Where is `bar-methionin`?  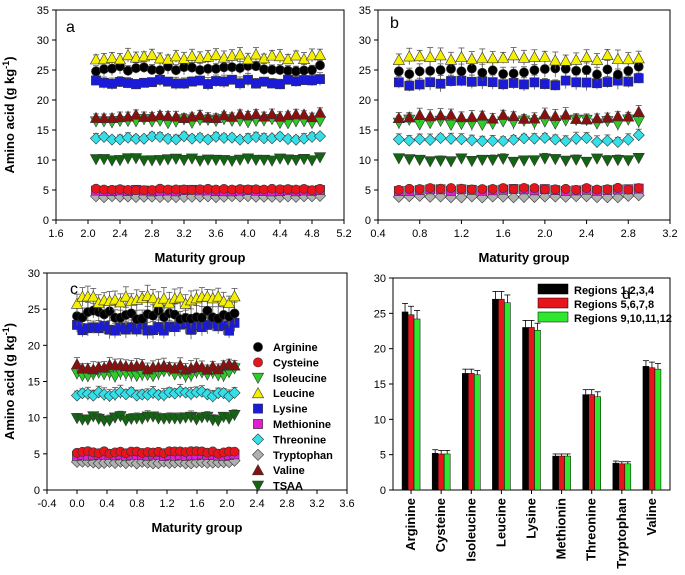 bar-methionin is located at coordinates (561, 473).